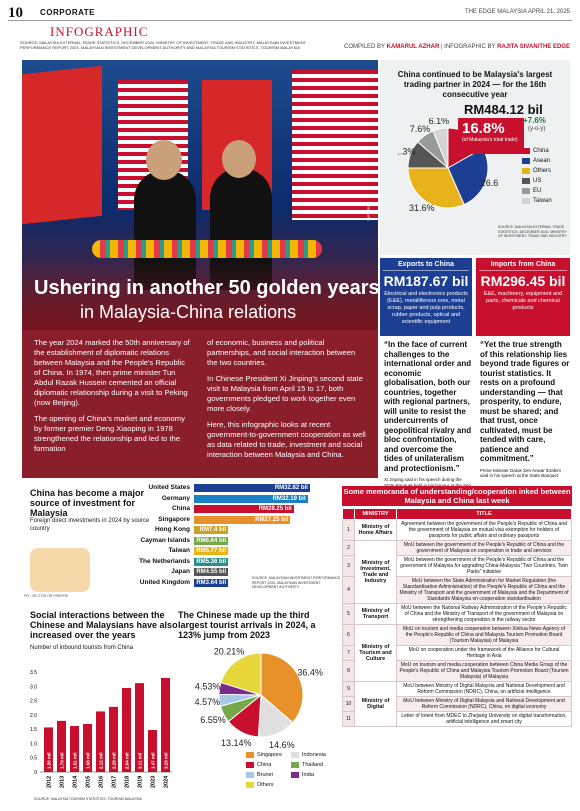 Image resolution: width=580 pixels, height=811 pixels. Describe the element at coordinates (308, 775) in the screenshot. I see `legend-label: India` at that location.